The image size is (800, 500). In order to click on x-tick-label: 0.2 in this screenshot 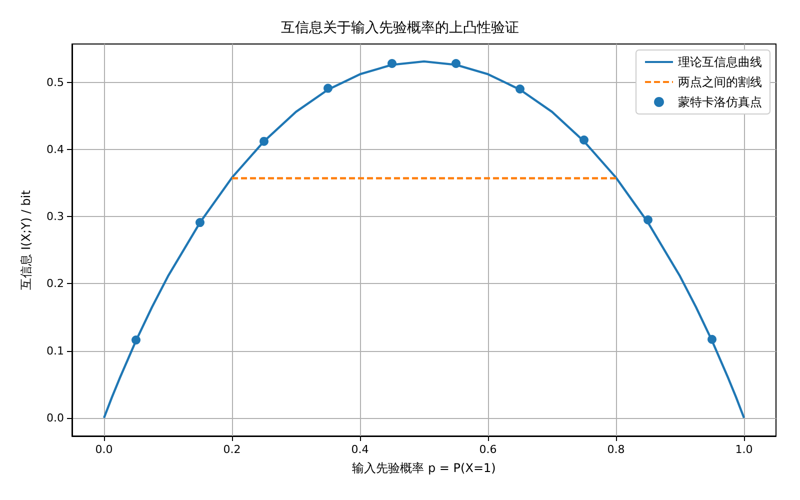, I will do `click(232, 449)`.